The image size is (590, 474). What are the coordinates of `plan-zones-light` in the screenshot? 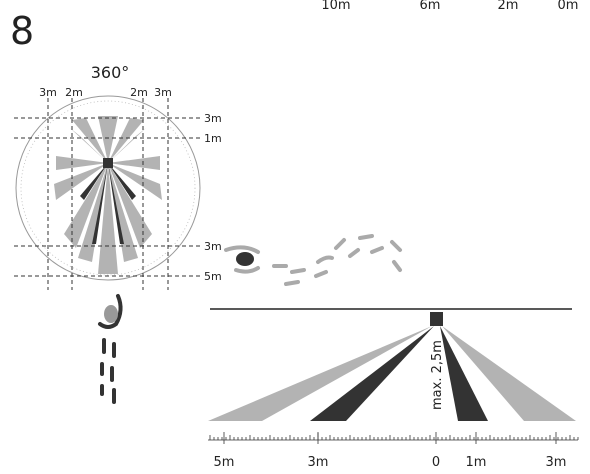 It's located at (108, 195).